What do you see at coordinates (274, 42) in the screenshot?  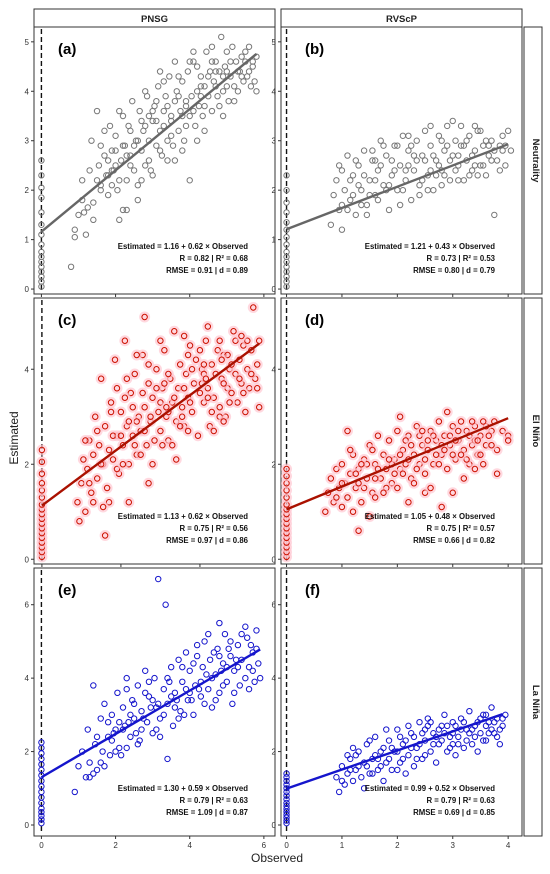 I see `y-tick-label: 5` at bounding box center [274, 42].